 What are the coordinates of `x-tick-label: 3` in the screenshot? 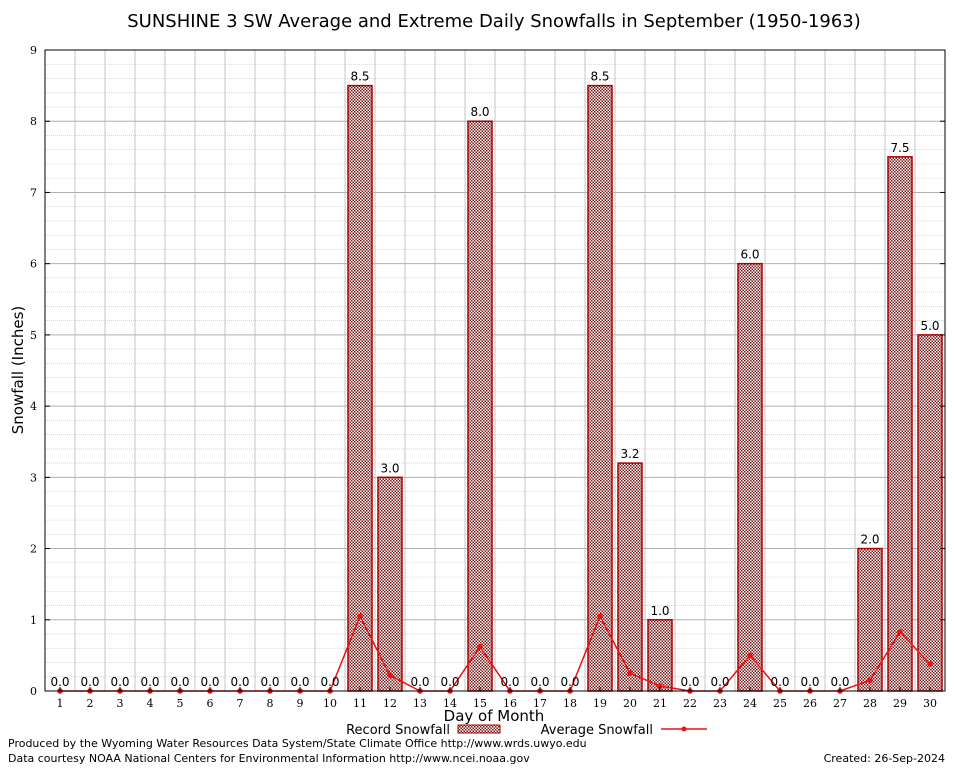 It's located at (120, 703).